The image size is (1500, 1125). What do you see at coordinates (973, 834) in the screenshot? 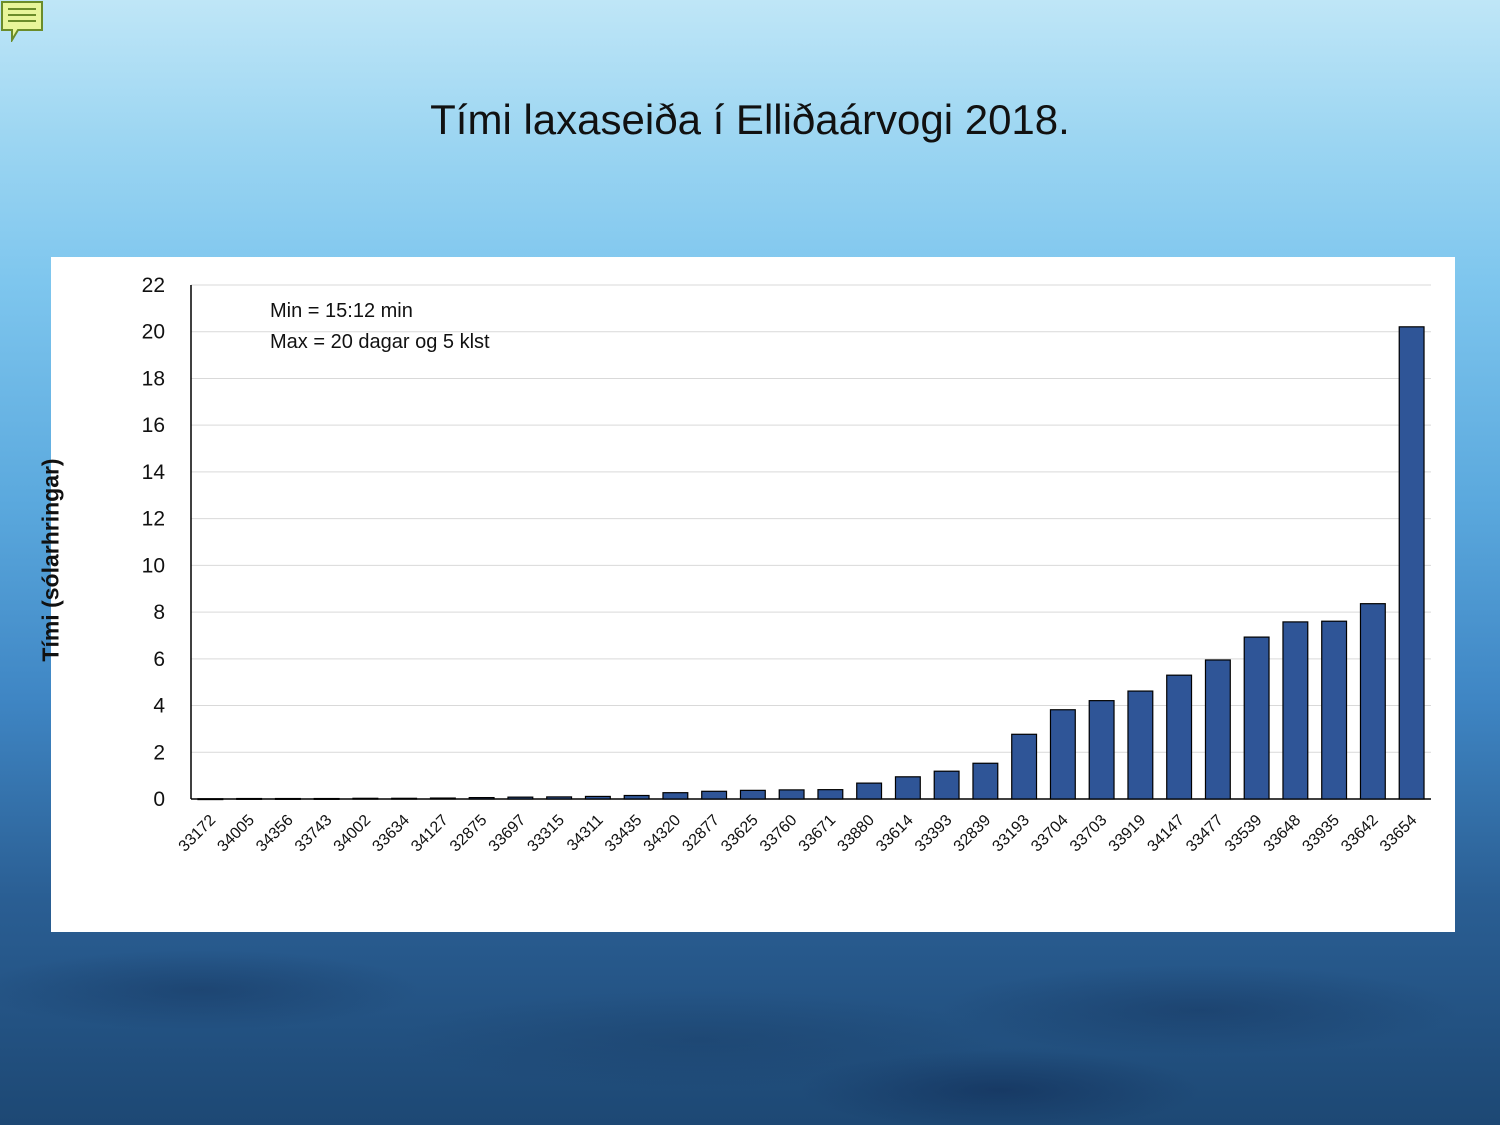
I see `x-tick-label: 32839` at bounding box center [973, 834].